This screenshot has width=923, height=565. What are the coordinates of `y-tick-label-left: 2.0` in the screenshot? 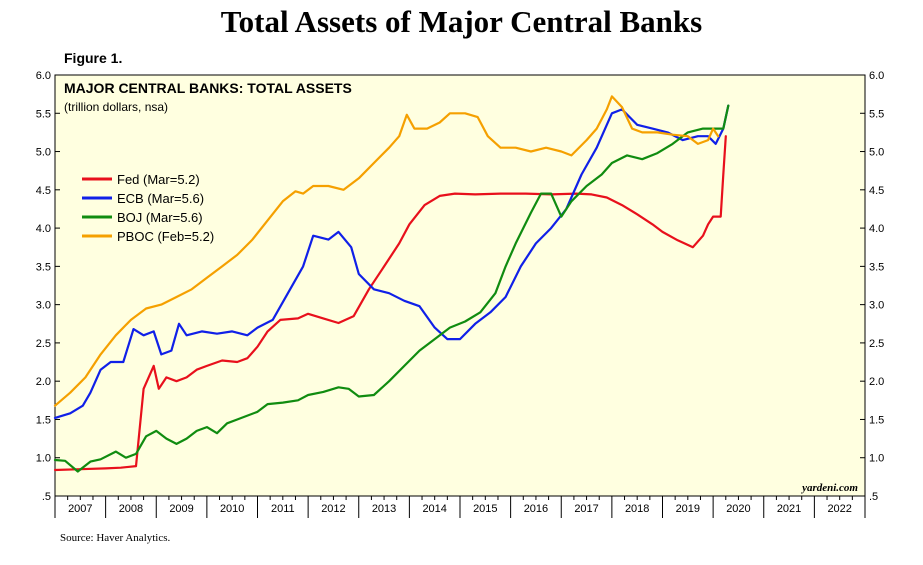 It's located at (43, 382).